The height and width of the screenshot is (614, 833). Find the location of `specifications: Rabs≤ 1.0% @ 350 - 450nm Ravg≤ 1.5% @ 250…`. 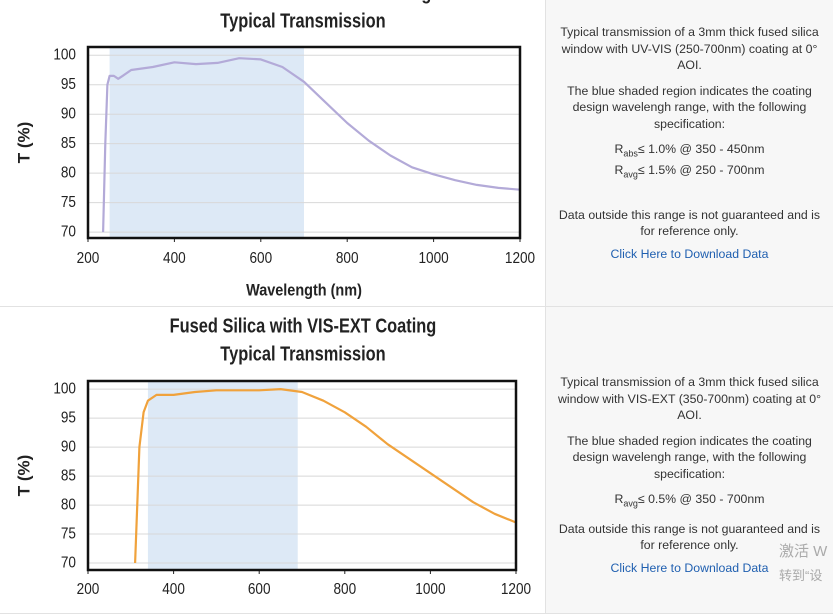

specifications: Rabs≤ 1.0% @ 350 - 450nm Ravg≤ 1.5% @ 250… is located at coordinates (689, 162).